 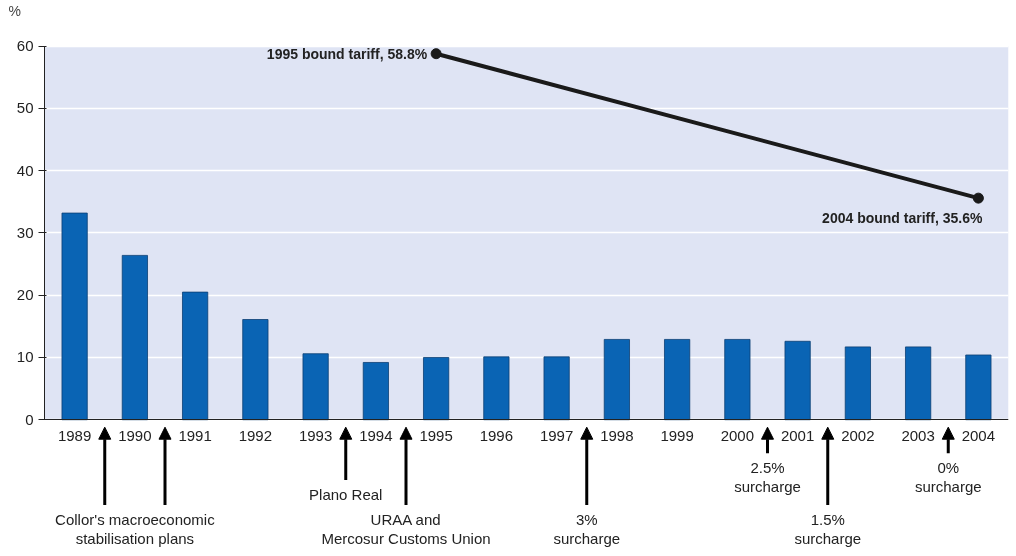 What do you see at coordinates (902, 218) in the screenshot?
I see `annotation: 2004 bound tariff, 35.6%` at bounding box center [902, 218].